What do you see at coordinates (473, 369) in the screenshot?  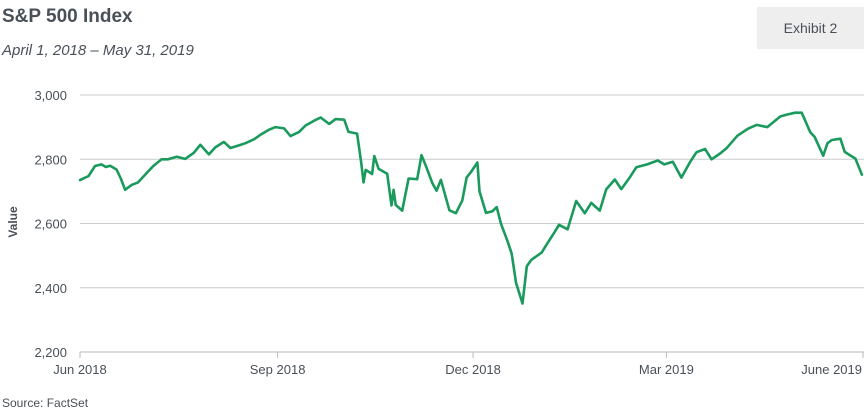 I see `x-tick-label: Dec 2018` at bounding box center [473, 369].